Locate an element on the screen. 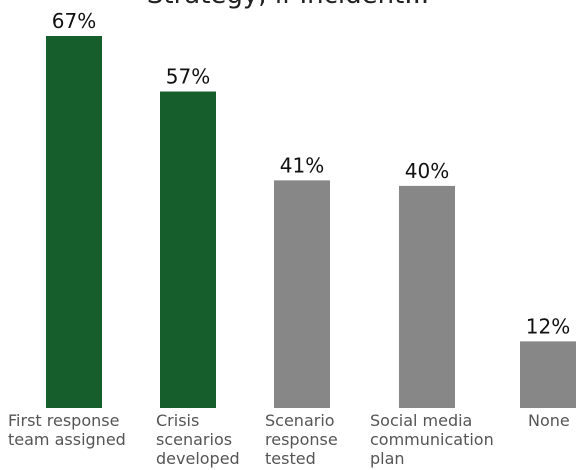  category-label-1: First response team assigned is located at coordinates (67, 430).